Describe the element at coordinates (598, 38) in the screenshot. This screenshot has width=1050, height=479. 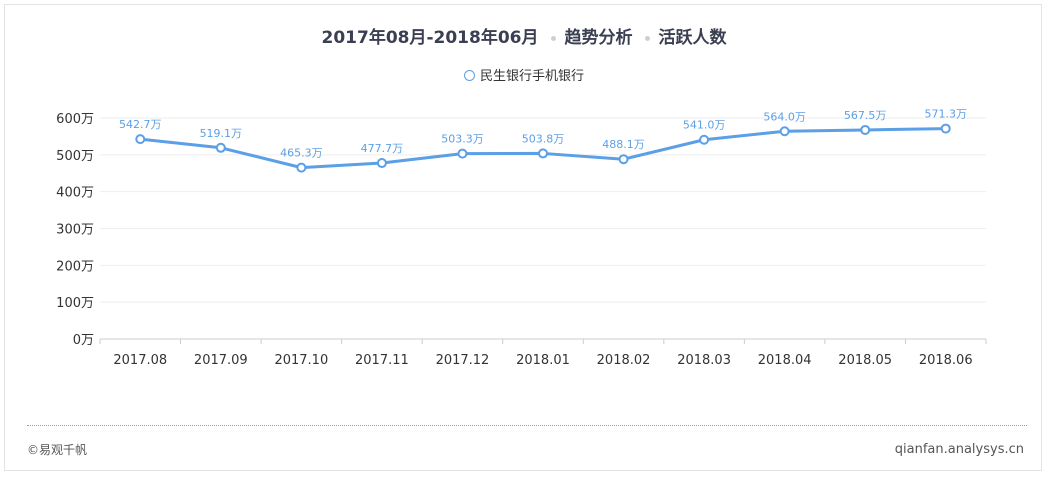
I see `title-section: 趋势分析` at that location.